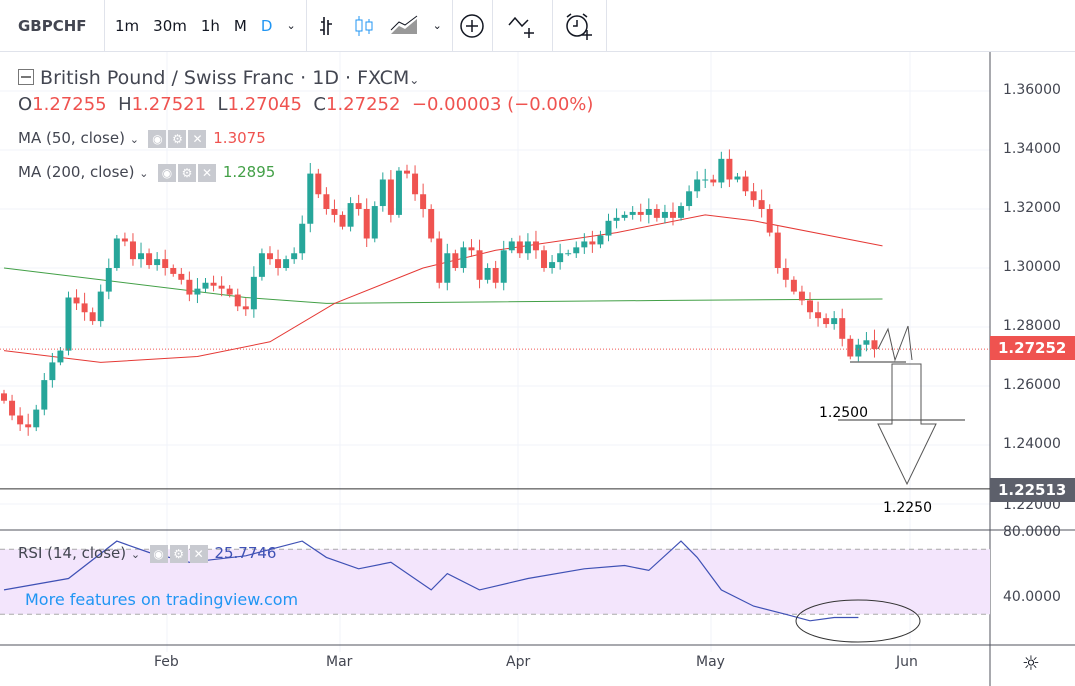  Describe the element at coordinates (907, 508) in the screenshot. I see `annotation-level-2: 1.2250` at that location.